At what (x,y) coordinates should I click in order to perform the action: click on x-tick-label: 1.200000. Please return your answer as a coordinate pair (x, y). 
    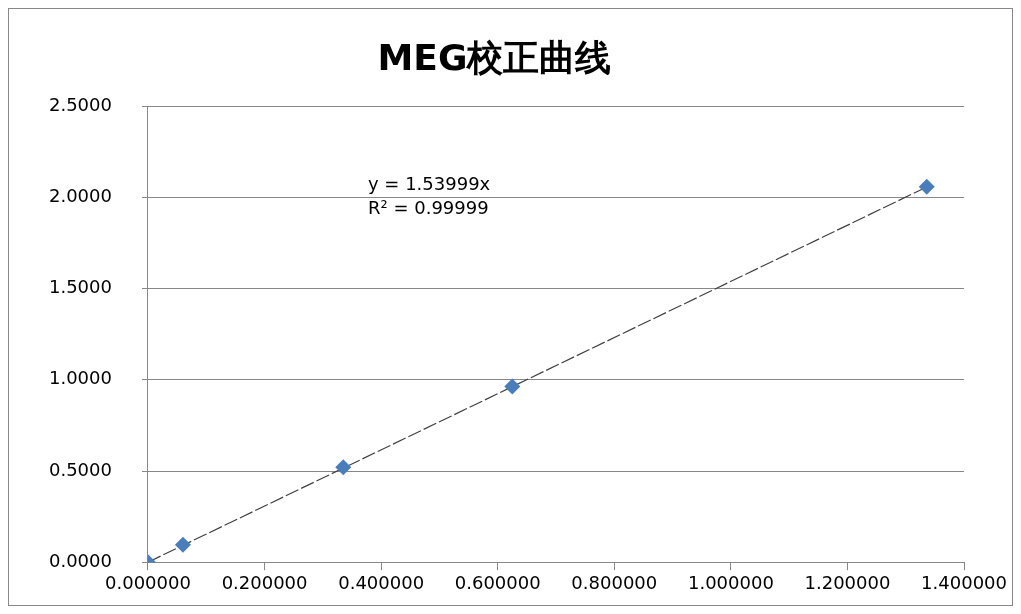
    Looking at the image, I should click on (847, 582).